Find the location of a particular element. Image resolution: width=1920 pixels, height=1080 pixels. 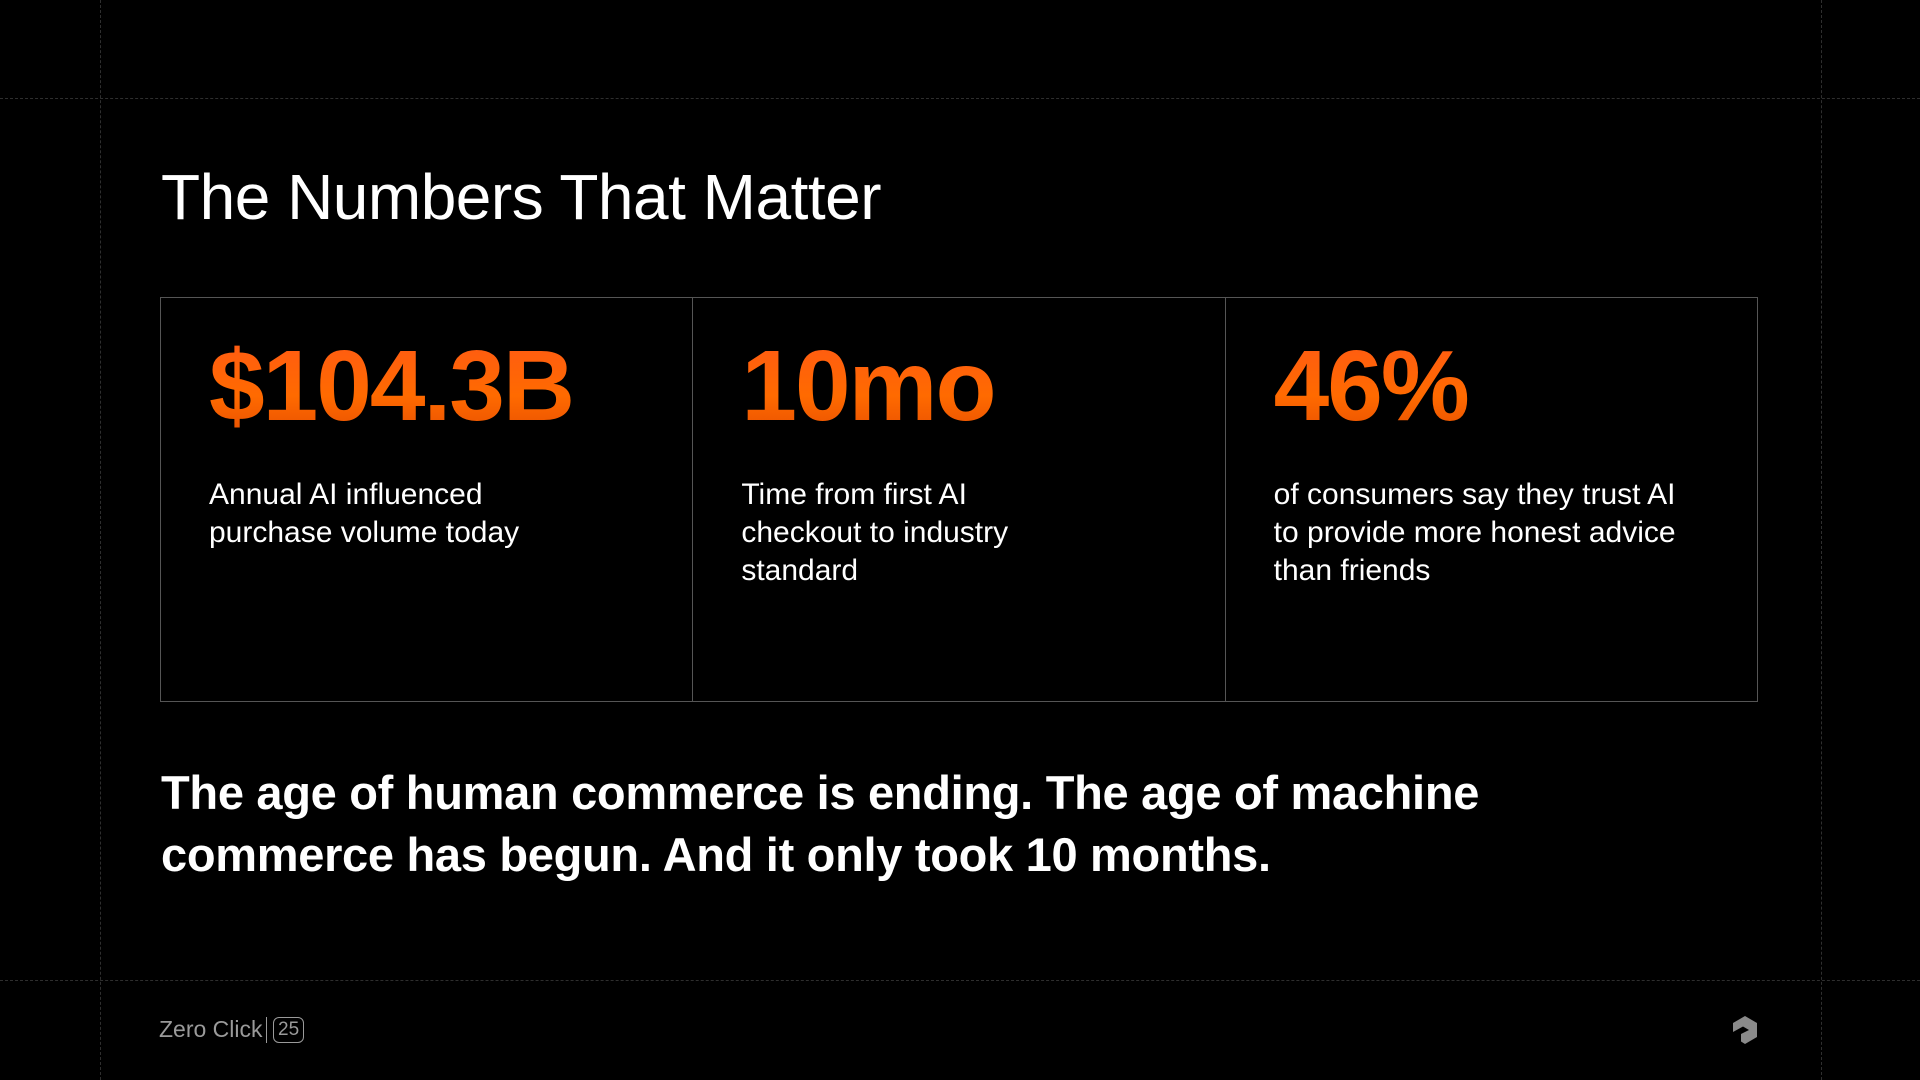

slide-number-badge: 25 is located at coordinates (289, 1029).